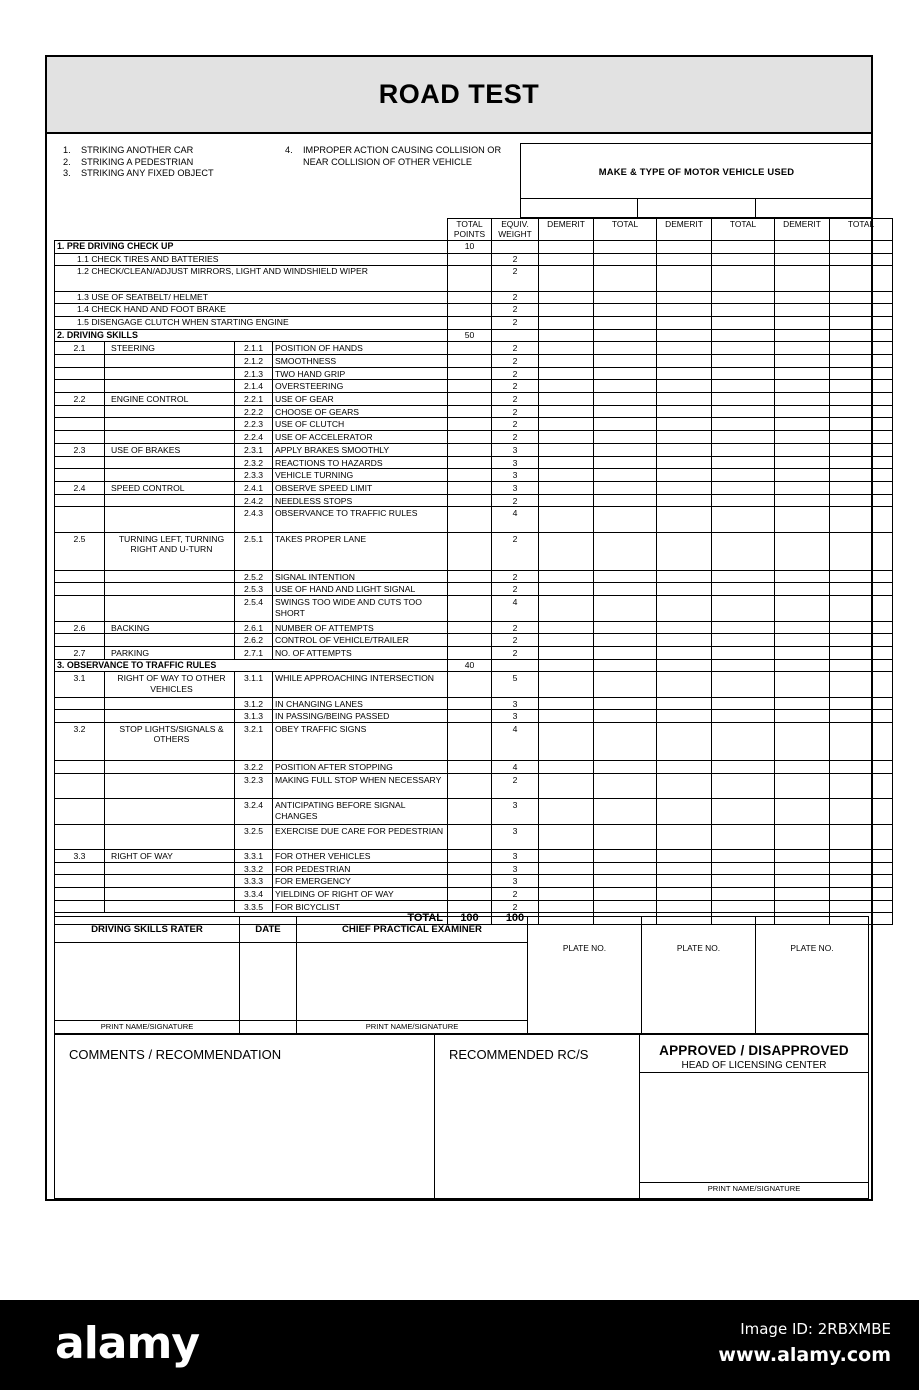 The width and height of the screenshot is (919, 1390). Describe the element at coordinates (244, 1116) in the screenshot. I see `comments-recommendation-field: COMMENTS / RECOMMENDATION` at that location.